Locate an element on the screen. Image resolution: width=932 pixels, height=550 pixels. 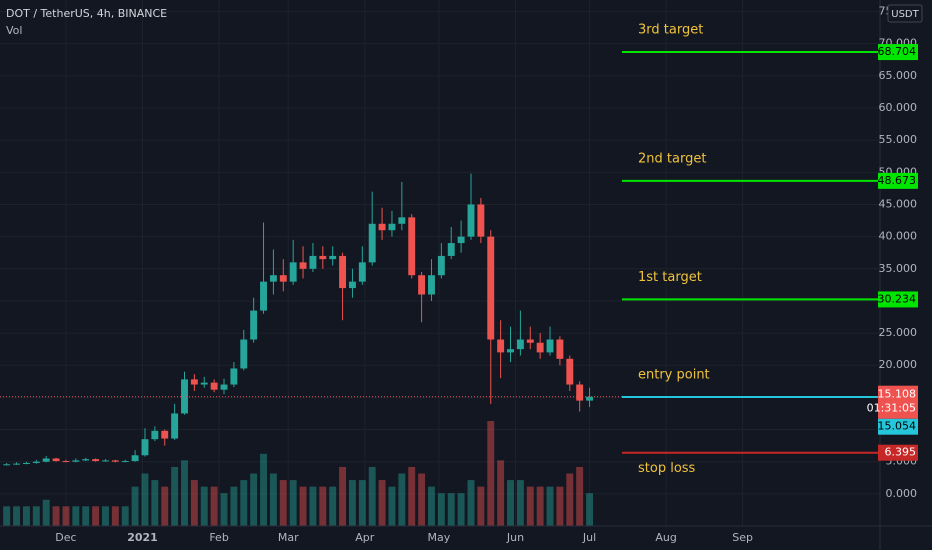
y-tick-label: 35.000 is located at coordinates (898, 268).